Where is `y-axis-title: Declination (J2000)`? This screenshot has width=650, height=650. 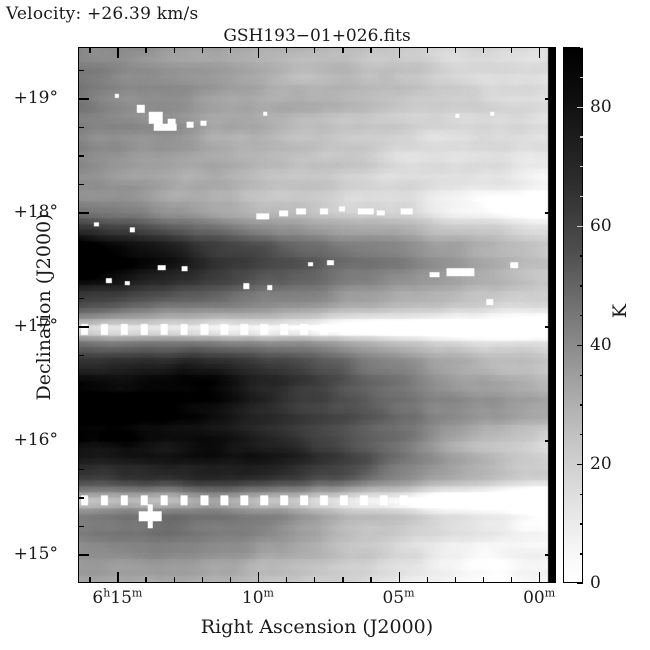 y-axis-title: Declination (J2000) is located at coordinates (44, 307).